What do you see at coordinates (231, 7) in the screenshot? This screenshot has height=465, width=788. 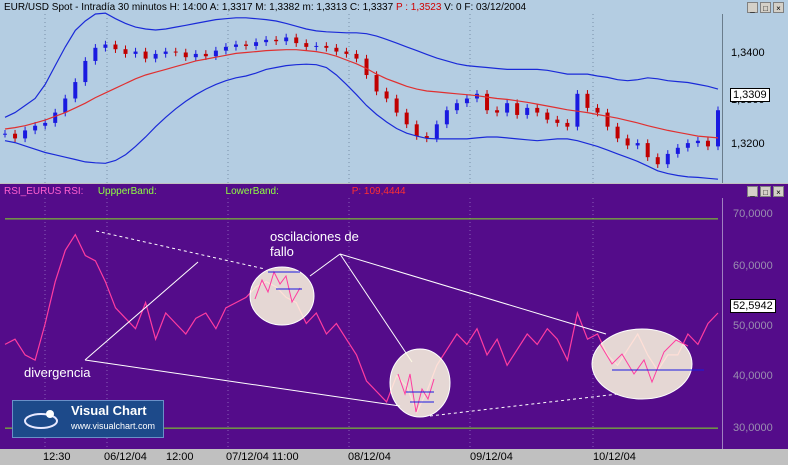 I see `header-open: A: 1,3317` at bounding box center [231, 7].